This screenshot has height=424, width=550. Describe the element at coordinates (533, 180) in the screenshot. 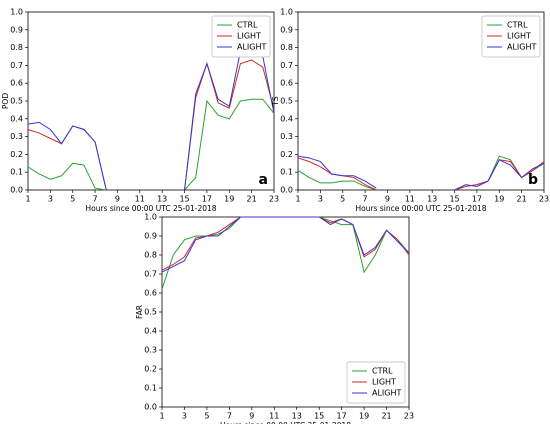

I see `panel-label: b` at that location.